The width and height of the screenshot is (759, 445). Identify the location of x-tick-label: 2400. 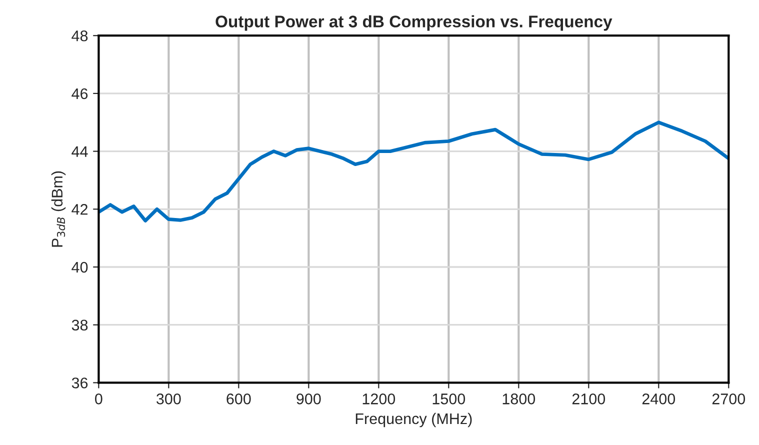
(659, 399).